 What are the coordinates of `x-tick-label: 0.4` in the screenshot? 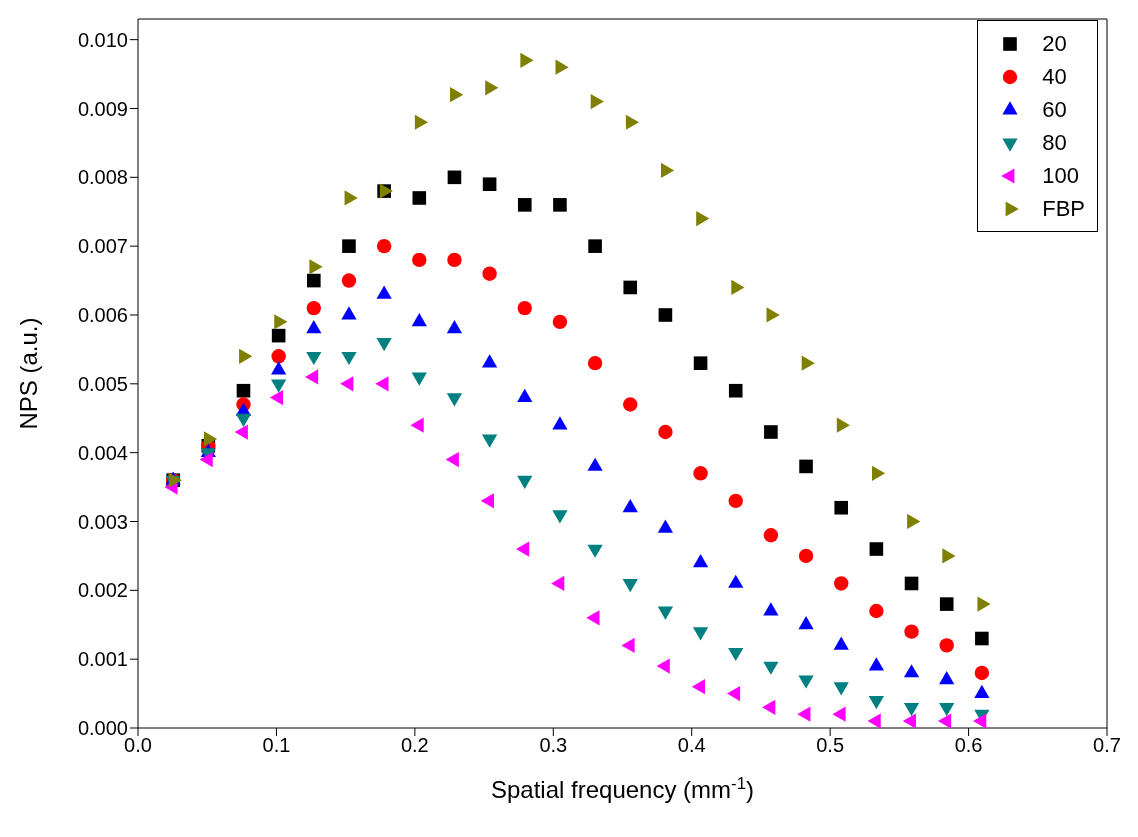 It's located at (691, 745).